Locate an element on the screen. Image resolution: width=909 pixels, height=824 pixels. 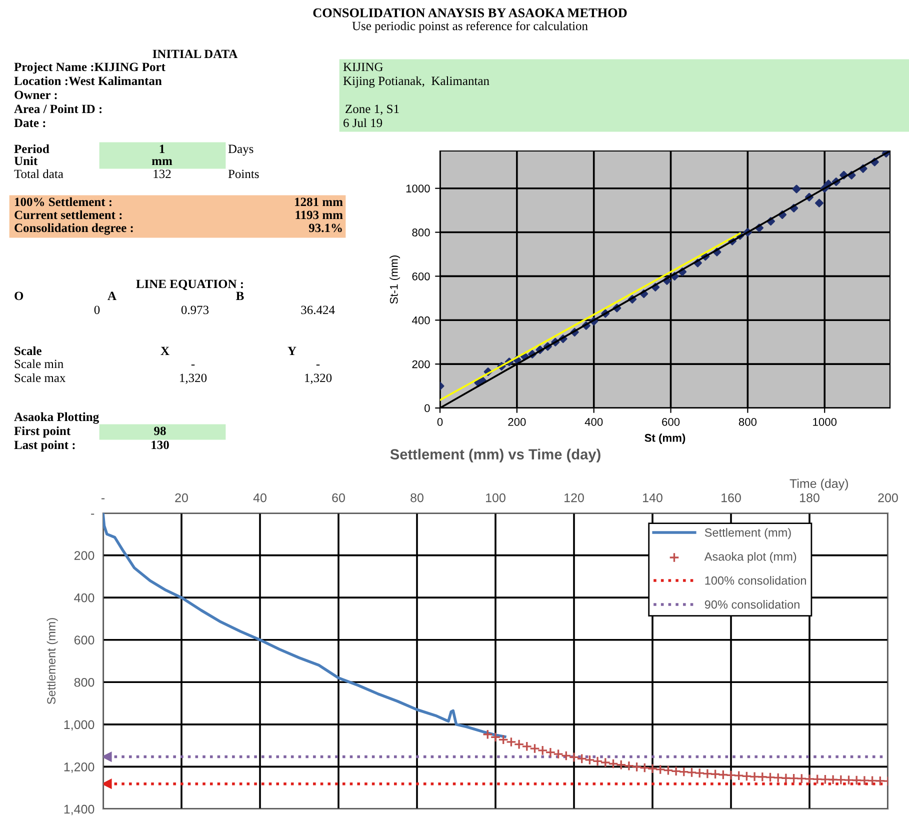
text: 1193 mm is located at coordinates (319, 215).